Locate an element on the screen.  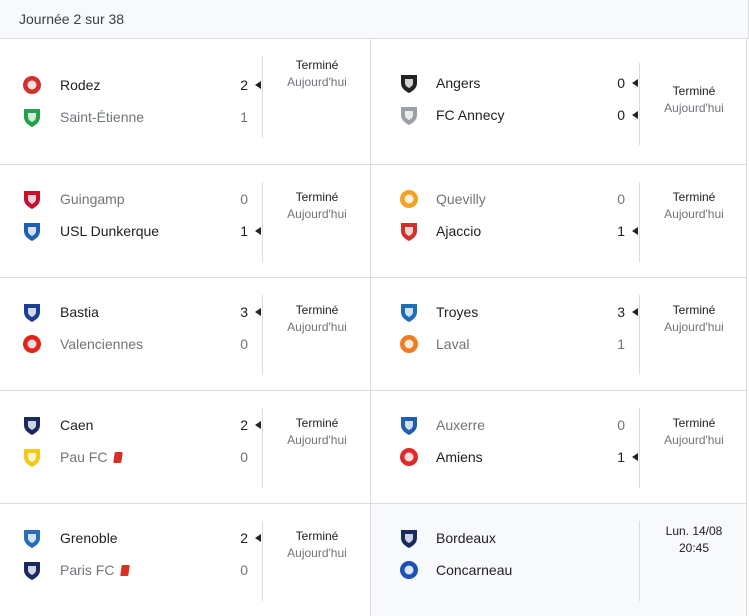
away-team-name: Pau FC is located at coordinates (92, 457).